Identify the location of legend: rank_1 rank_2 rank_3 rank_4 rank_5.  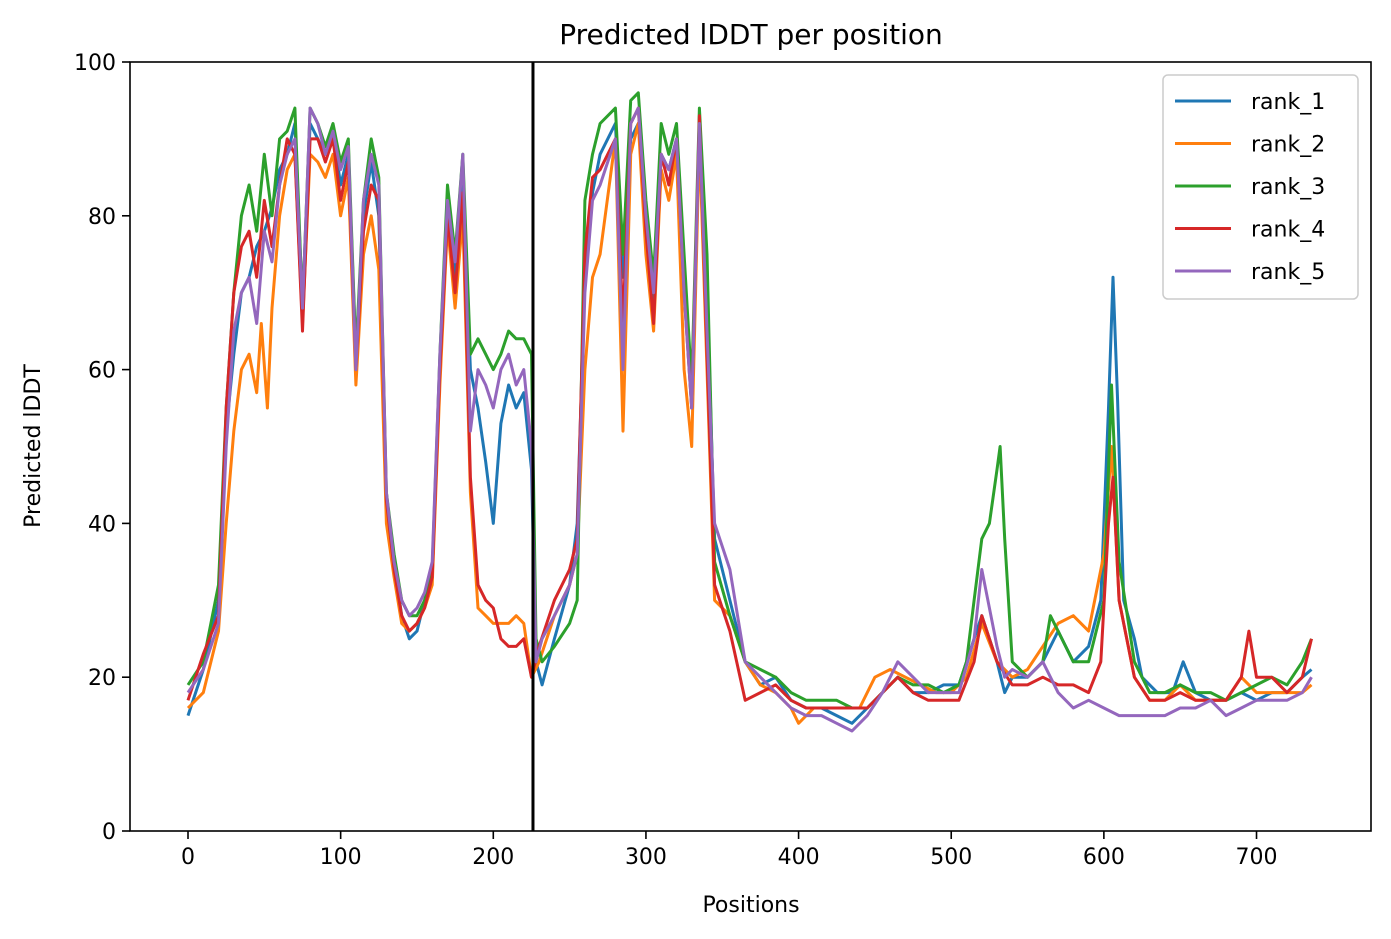
(1260, 187).